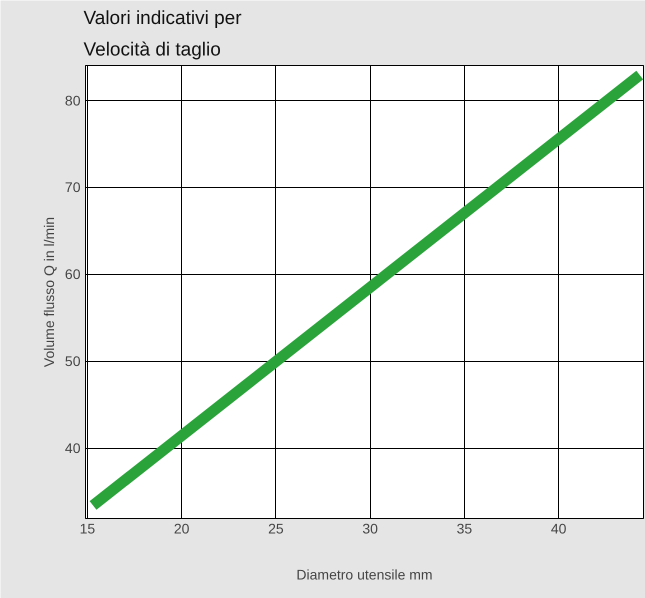 The image size is (645, 598). Describe the element at coordinates (72, 274) in the screenshot. I see `y-tick-label: 60` at that location.